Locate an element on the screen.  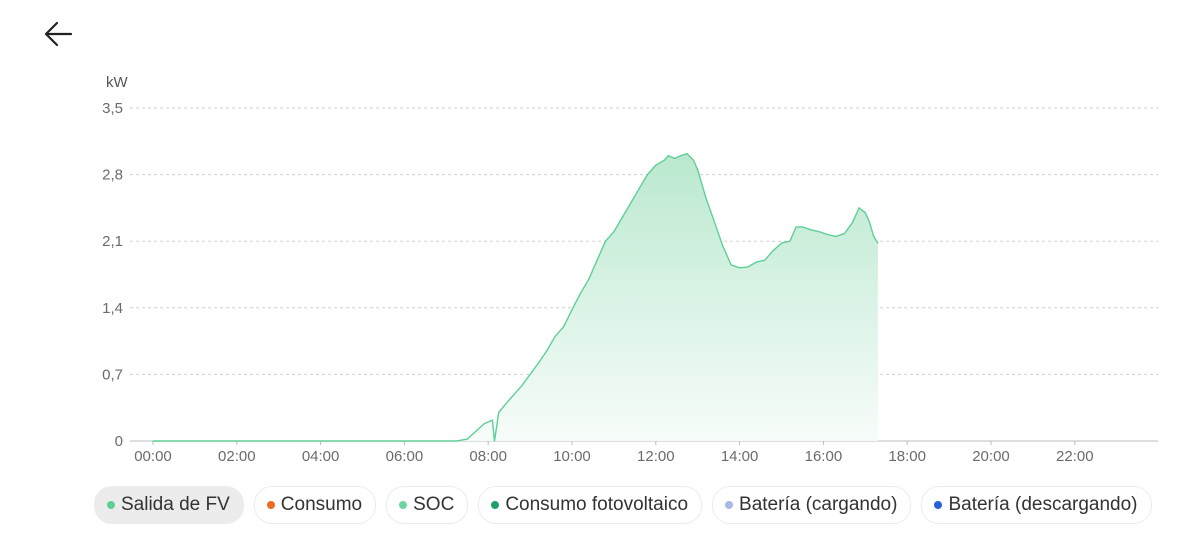
x-tick-label: 12:00 is located at coordinates (656, 456).